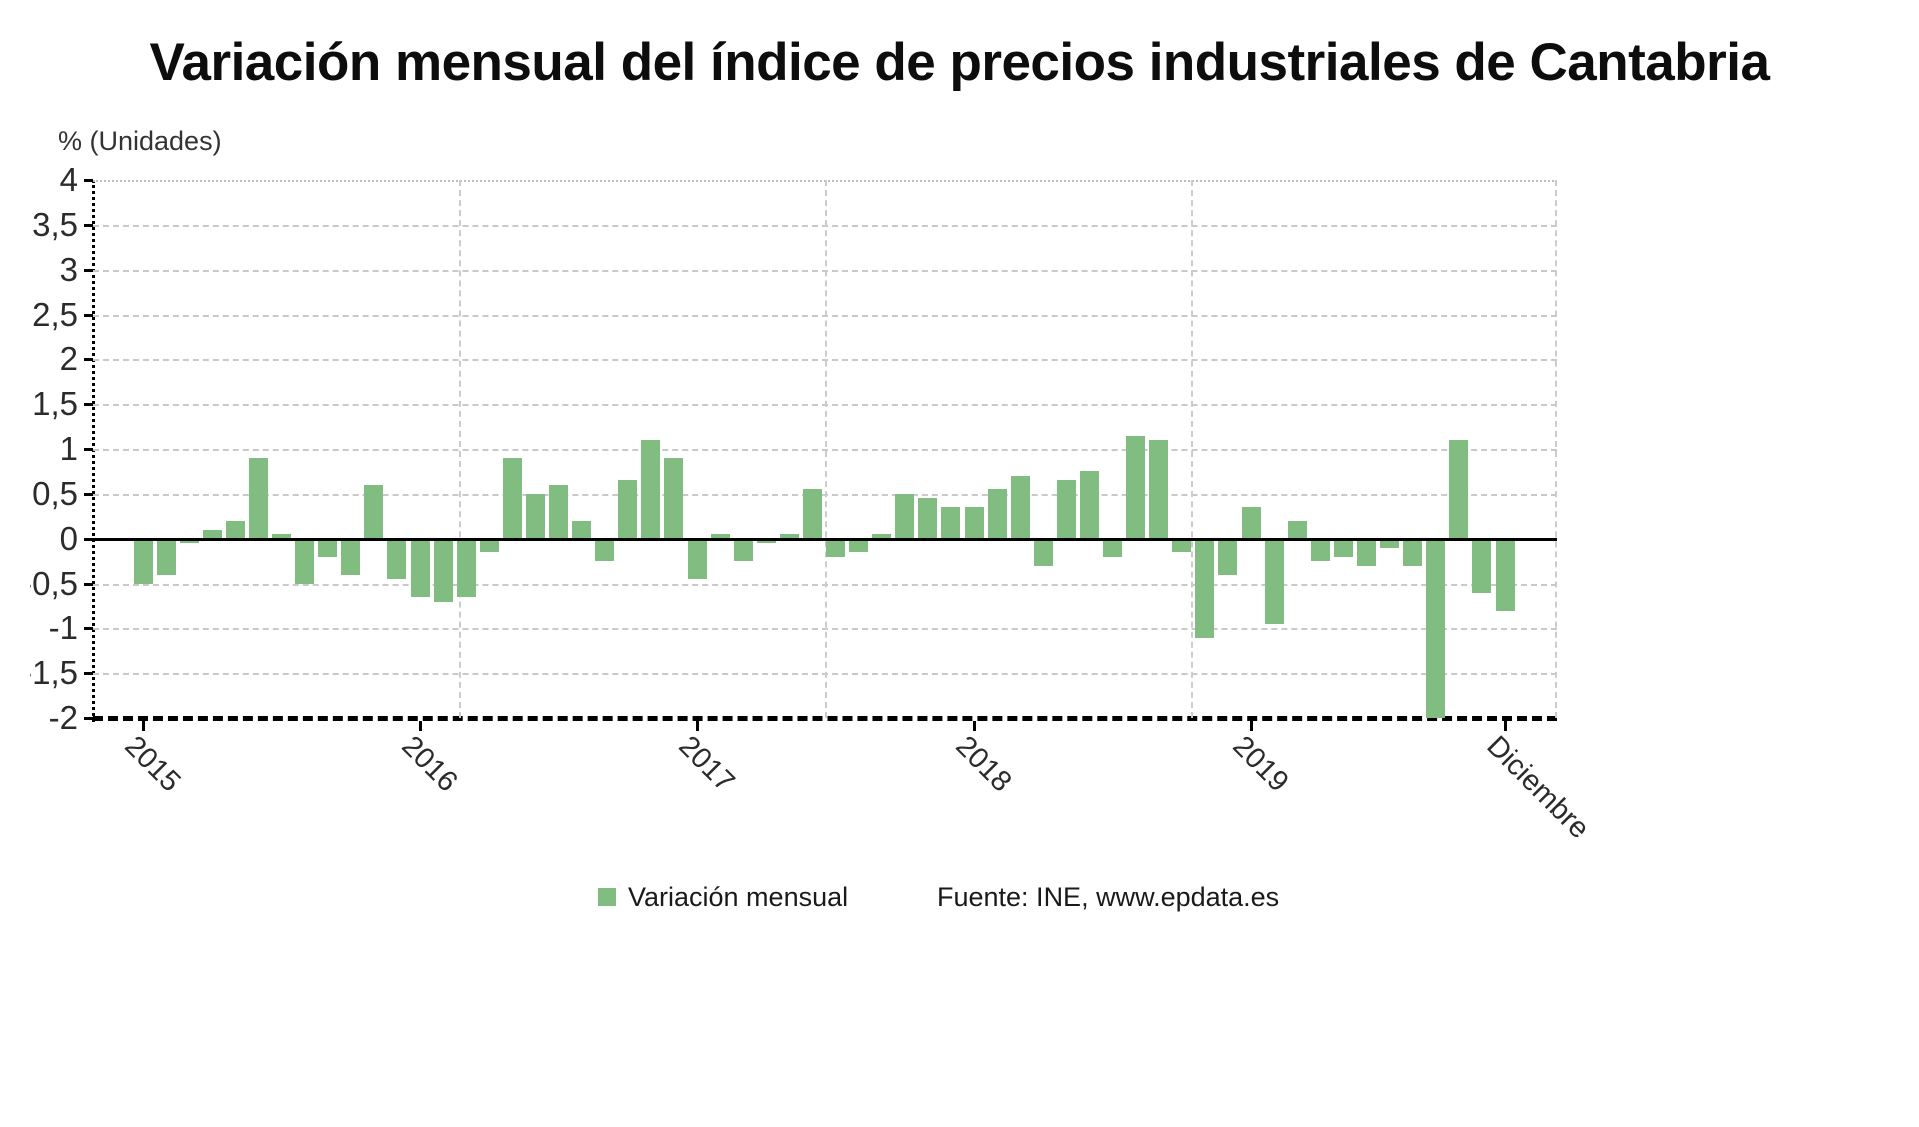 The width and height of the screenshot is (1919, 1127). What do you see at coordinates (54, 628) in the screenshot?
I see `y-tick-label: -1` at bounding box center [54, 628].